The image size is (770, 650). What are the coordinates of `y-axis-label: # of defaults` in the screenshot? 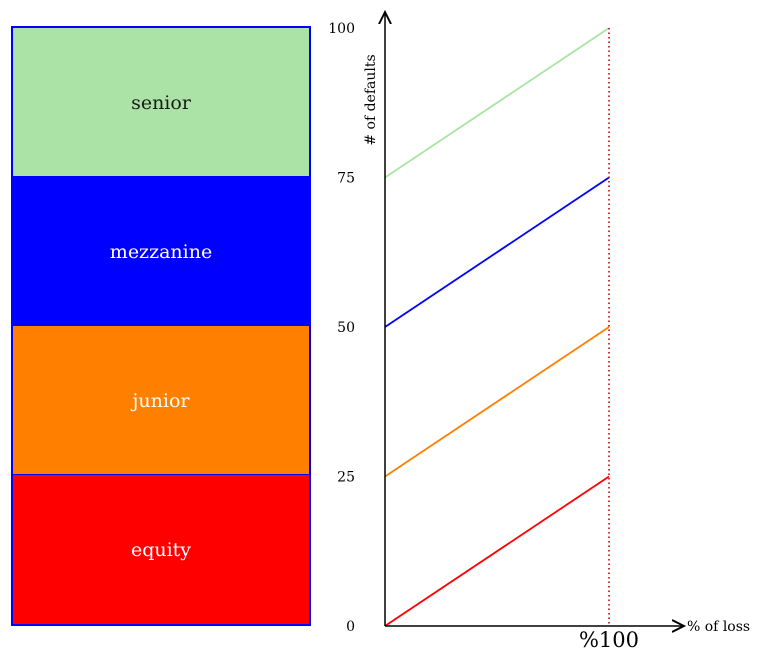 It's located at (371, 99).